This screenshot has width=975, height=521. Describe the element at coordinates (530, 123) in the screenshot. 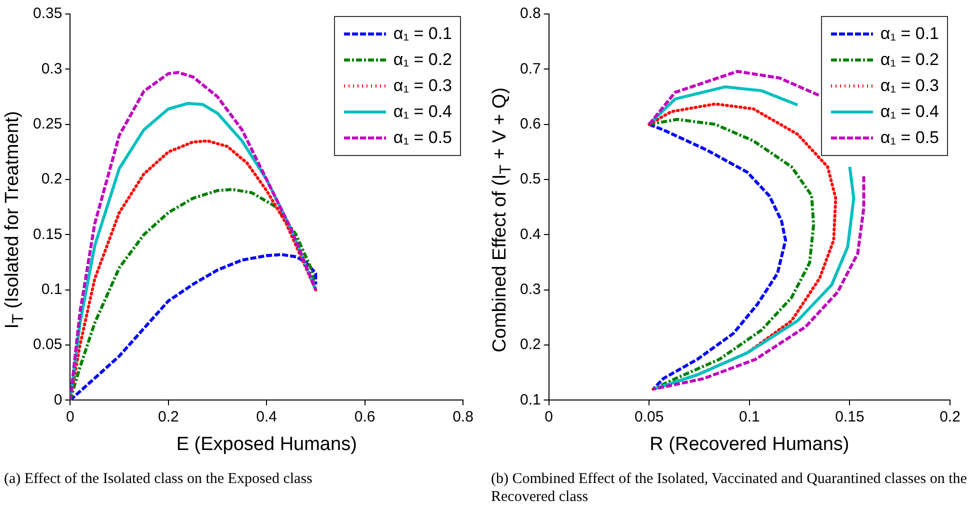

I see `y-tick-label: 0.6` at that location.